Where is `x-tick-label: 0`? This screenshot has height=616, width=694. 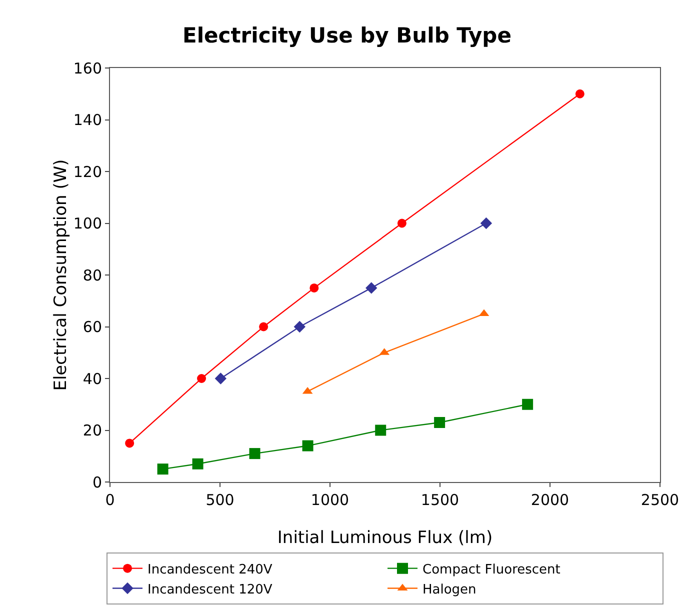 x-tick-label: 0 is located at coordinates (110, 500).